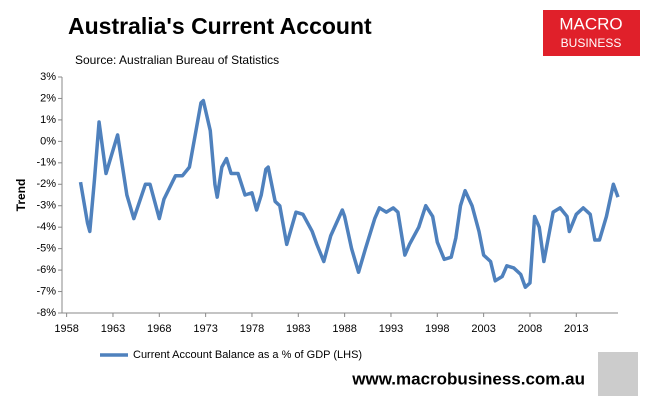 The height and width of the screenshot is (402, 647). What do you see at coordinates (48, 77) in the screenshot?
I see `y-tick-label: 3%` at bounding box center [48, 77].